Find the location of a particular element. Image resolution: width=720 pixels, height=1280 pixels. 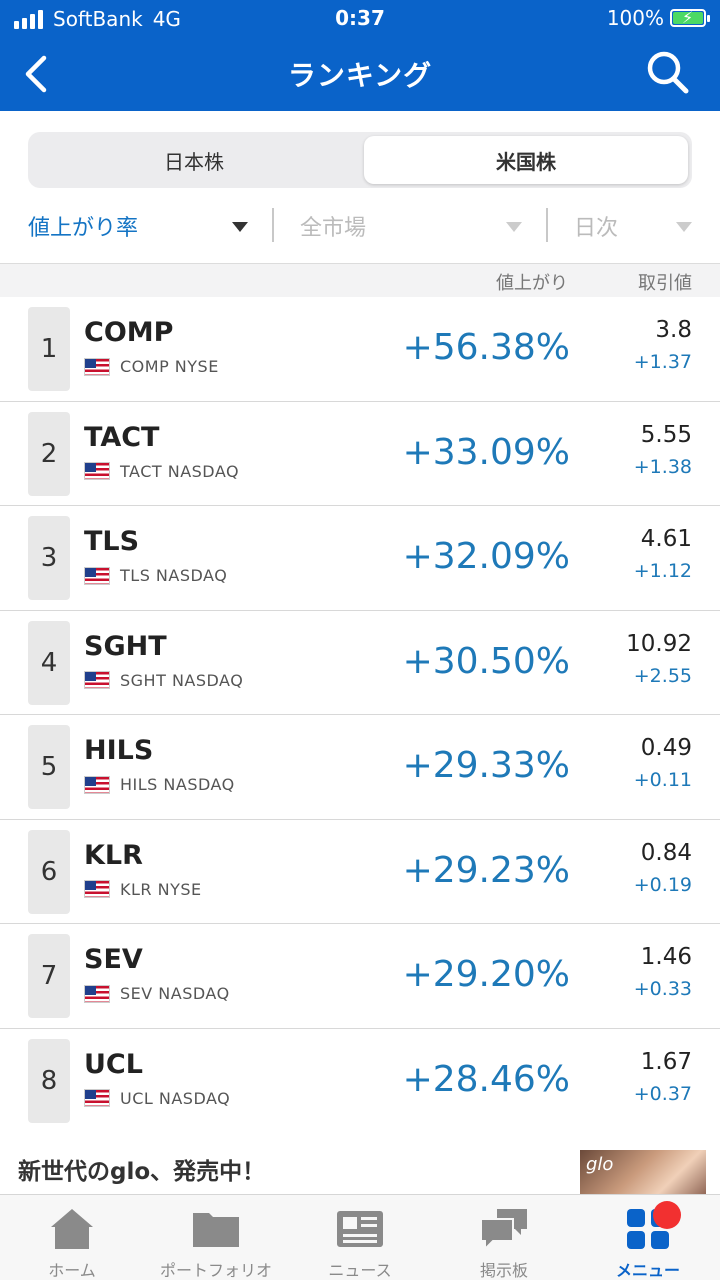

exchange-line: HILS NASDAQ is located at coordinates (159, 784).